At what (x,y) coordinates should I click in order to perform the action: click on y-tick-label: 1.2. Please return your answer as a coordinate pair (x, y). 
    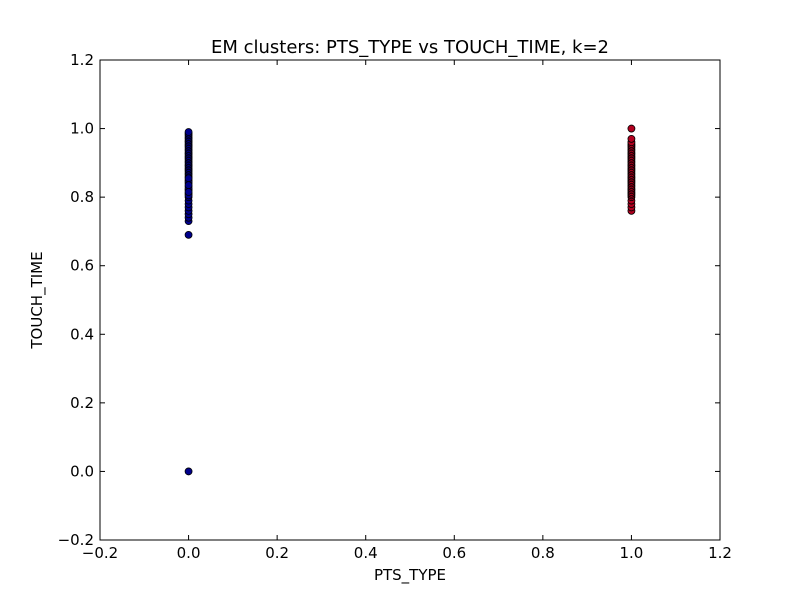
    Looking at the image, I should click on (82, 60).